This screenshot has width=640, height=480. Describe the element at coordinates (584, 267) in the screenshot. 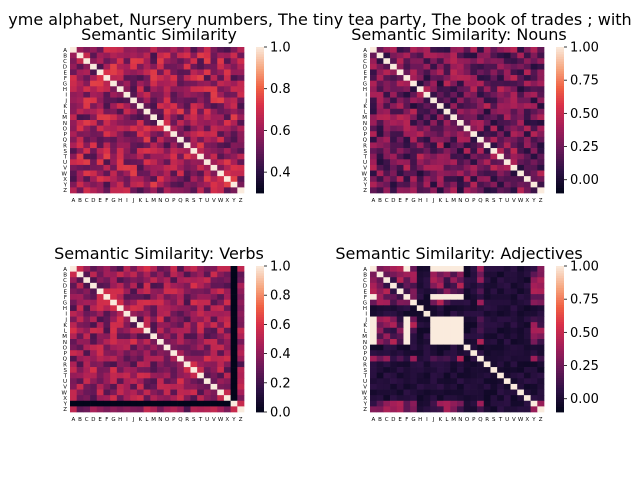

I see `colorbar-tick-label: 1.00` at that location.